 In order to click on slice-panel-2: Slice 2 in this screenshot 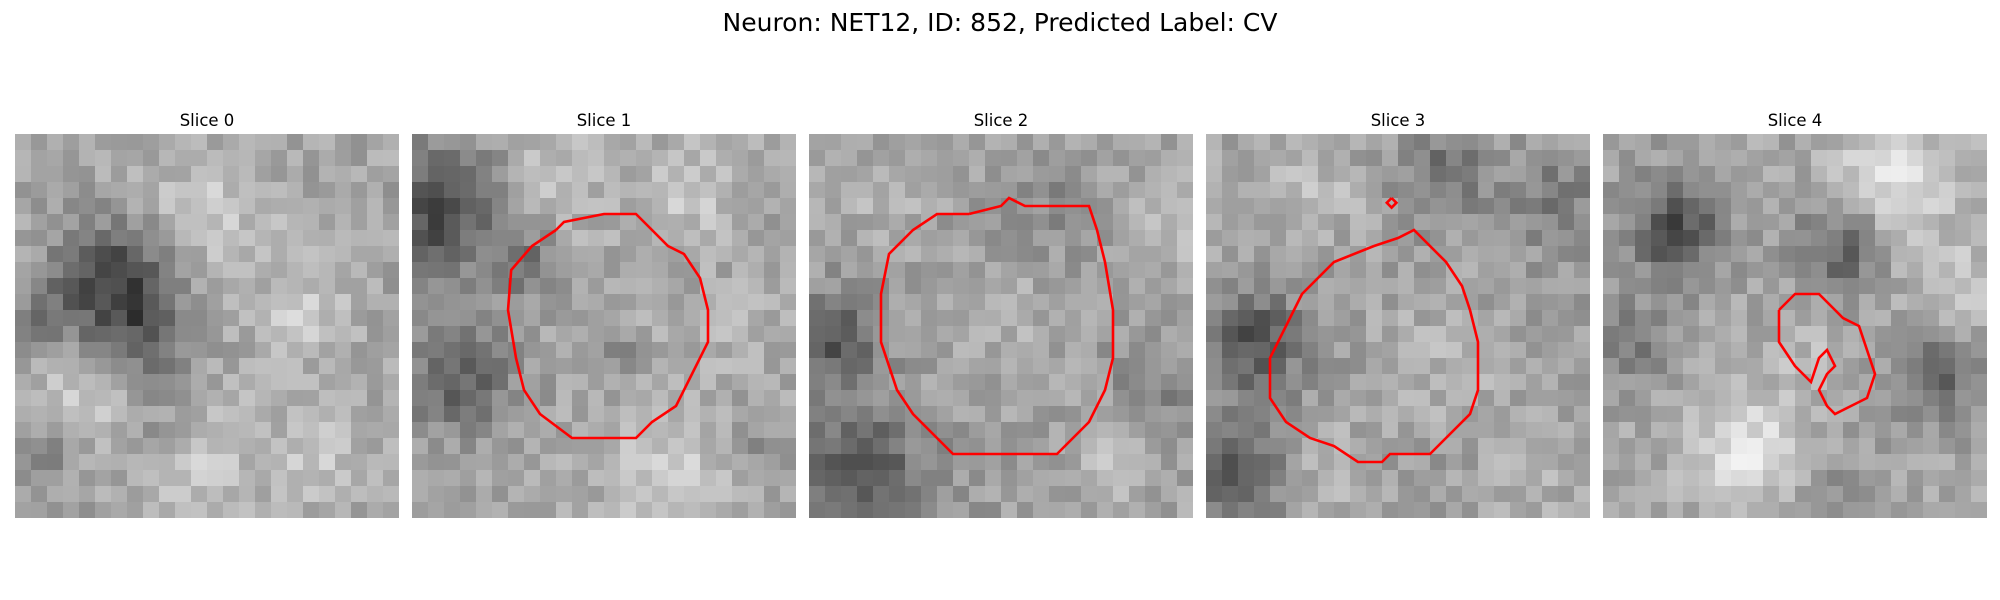, I will do `click(1001, 313)`.